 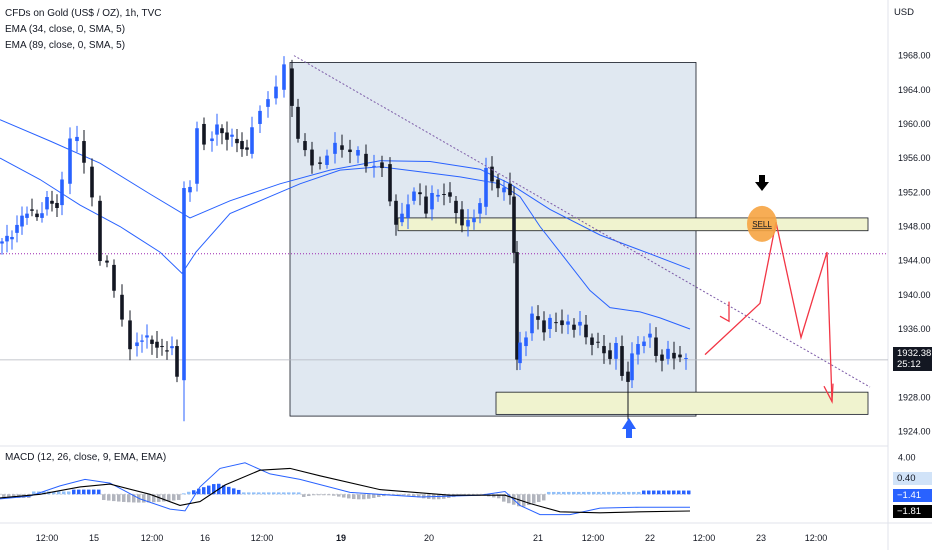 What do you see at coordinates (914, 261) in the screenshot?
I see `price-tick-label: 1944.00` at bounding box center [914, 261].